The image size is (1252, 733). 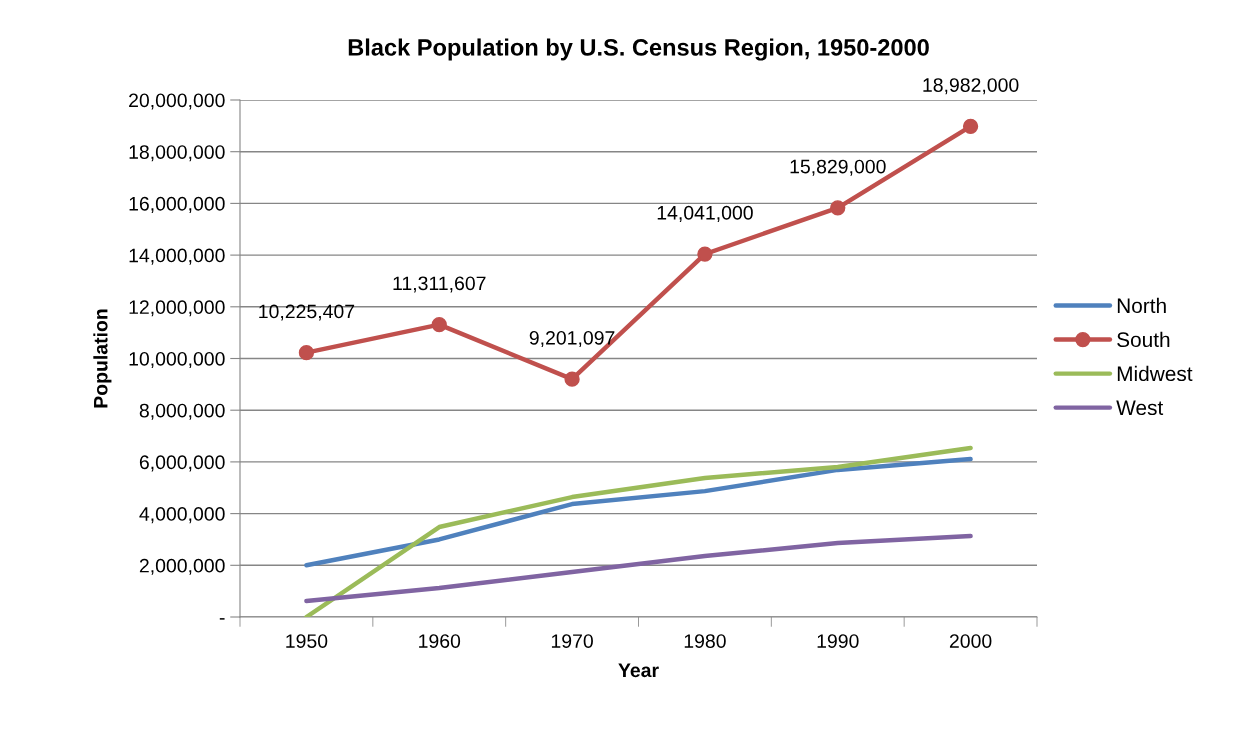 What do you see at coordinates (177, 153) in the screenshot?
I see `y-tick-label: 18,000,000` at bounding box center [177, 153].